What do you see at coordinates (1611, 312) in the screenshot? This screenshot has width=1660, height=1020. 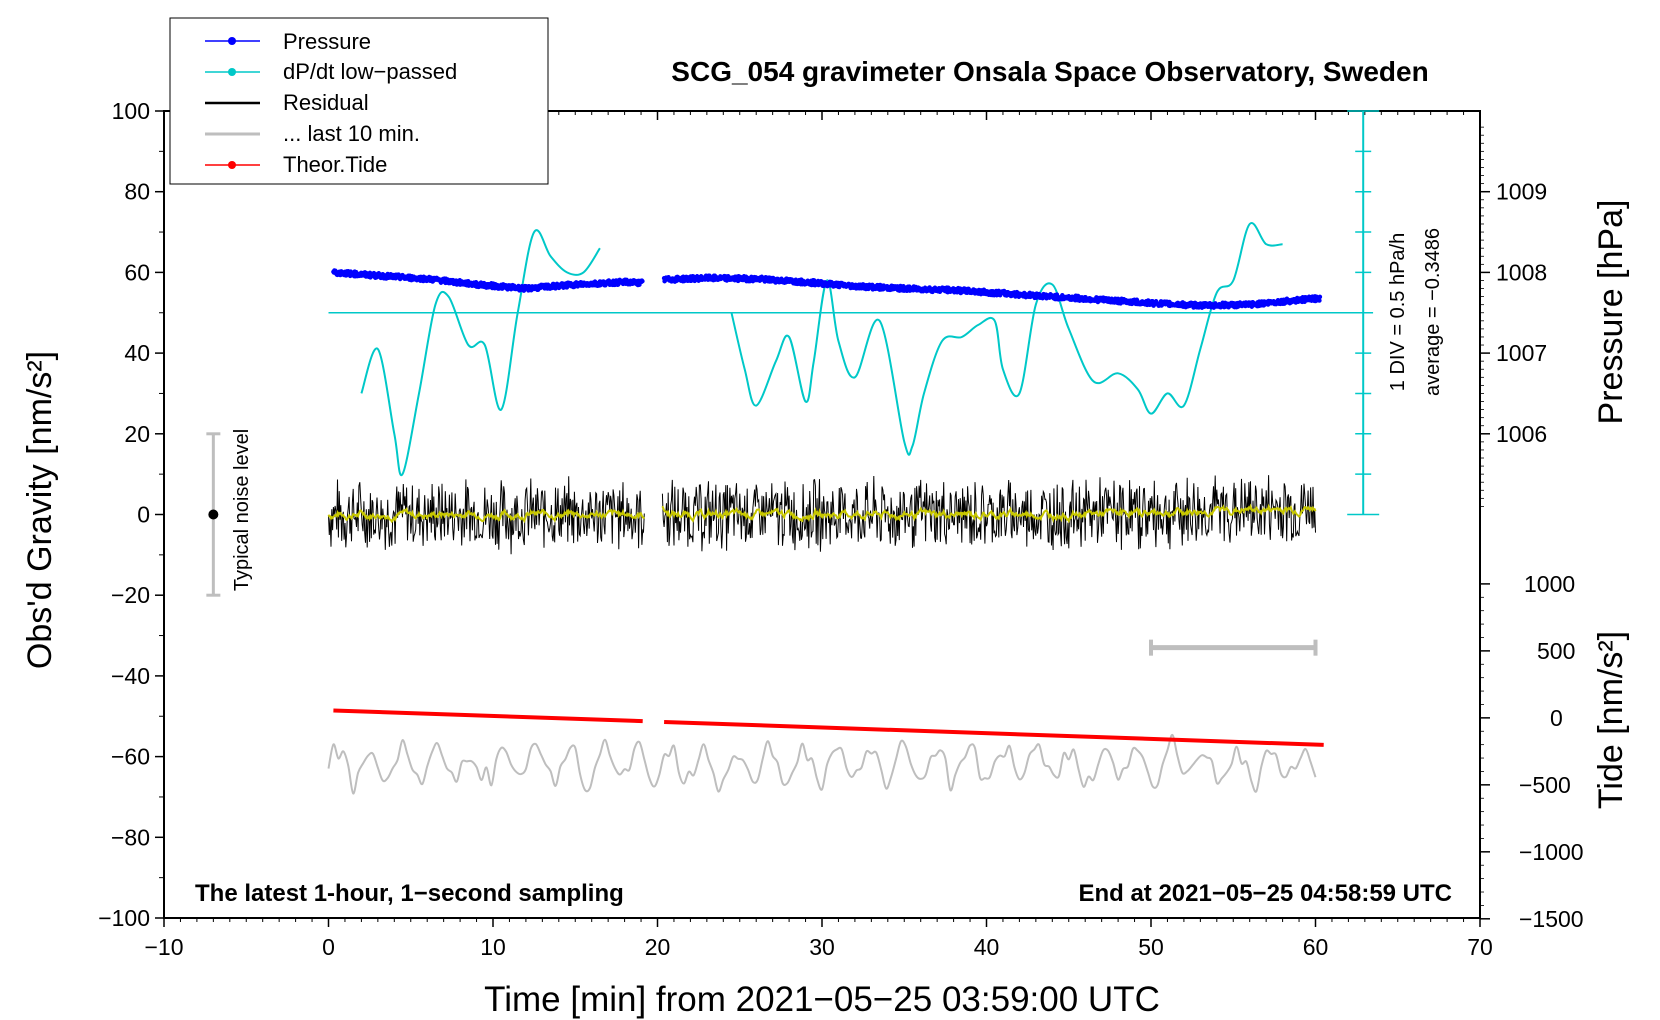 I see `y-axis-label-pressure: Pressure [hPa]` at bounding box center [1611, 312].